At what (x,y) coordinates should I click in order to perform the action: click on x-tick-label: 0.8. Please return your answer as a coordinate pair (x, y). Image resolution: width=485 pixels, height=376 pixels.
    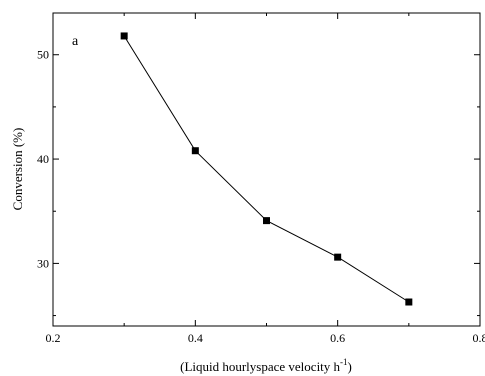
    Looking at the image, I should click on (479, 338).